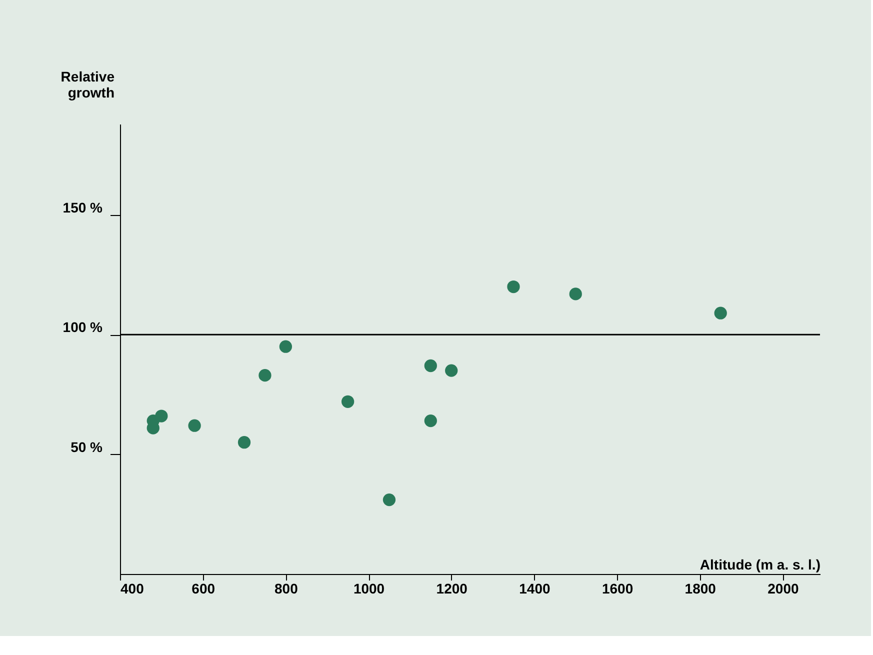  What do you see at coordinates (783, 588) in the screenshot?
I see `x-tick-label: 2000` at bounding box center [783, 588].